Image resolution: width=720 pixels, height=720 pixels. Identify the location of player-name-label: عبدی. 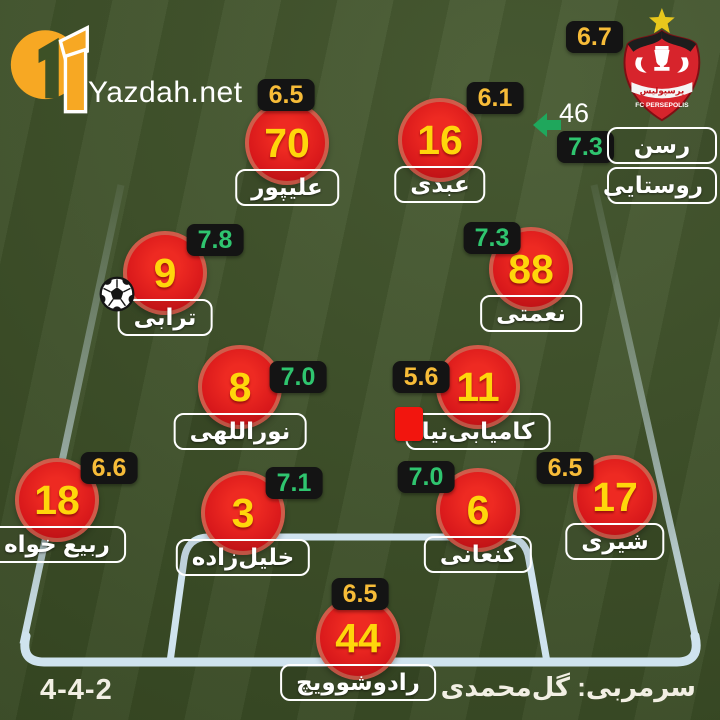
(440, 184).